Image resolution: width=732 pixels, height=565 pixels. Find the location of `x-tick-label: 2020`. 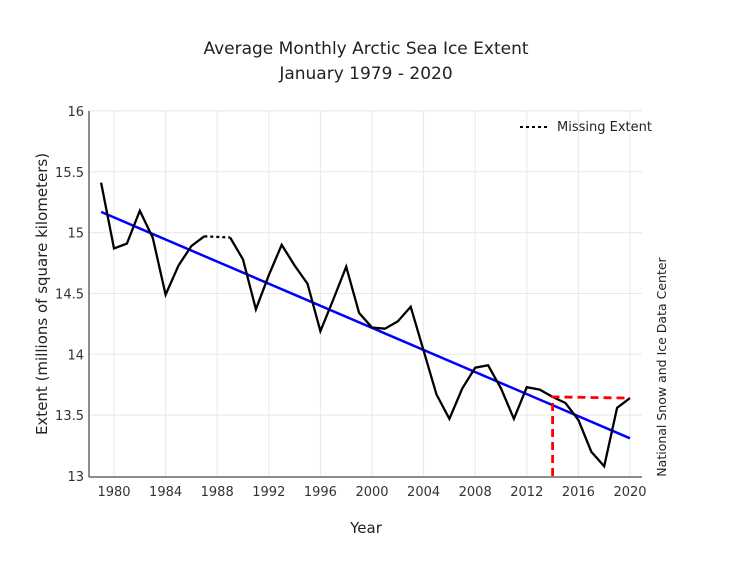

x-tick-label: 2020 is located at coordinates (629, 492).